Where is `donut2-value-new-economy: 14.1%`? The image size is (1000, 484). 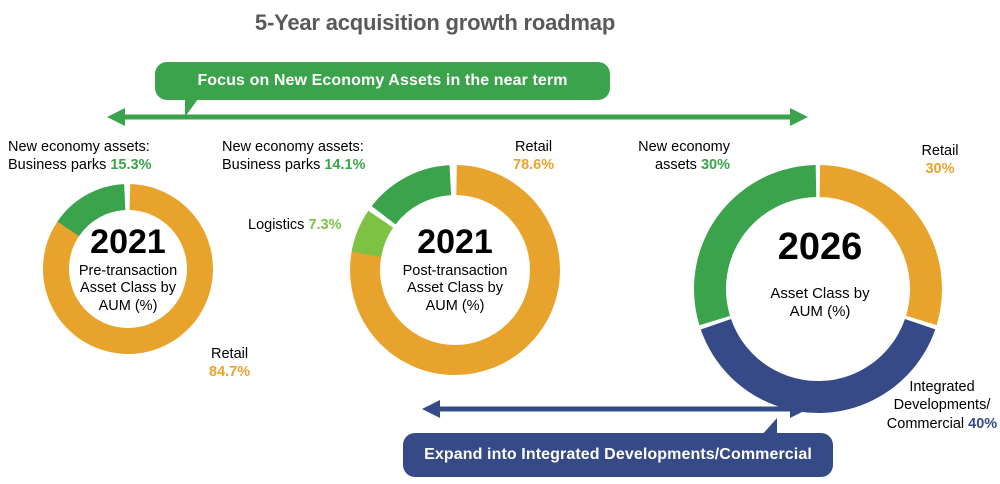 donut2-value-new-economy: 14.1% is located at coordinates (345, 165).